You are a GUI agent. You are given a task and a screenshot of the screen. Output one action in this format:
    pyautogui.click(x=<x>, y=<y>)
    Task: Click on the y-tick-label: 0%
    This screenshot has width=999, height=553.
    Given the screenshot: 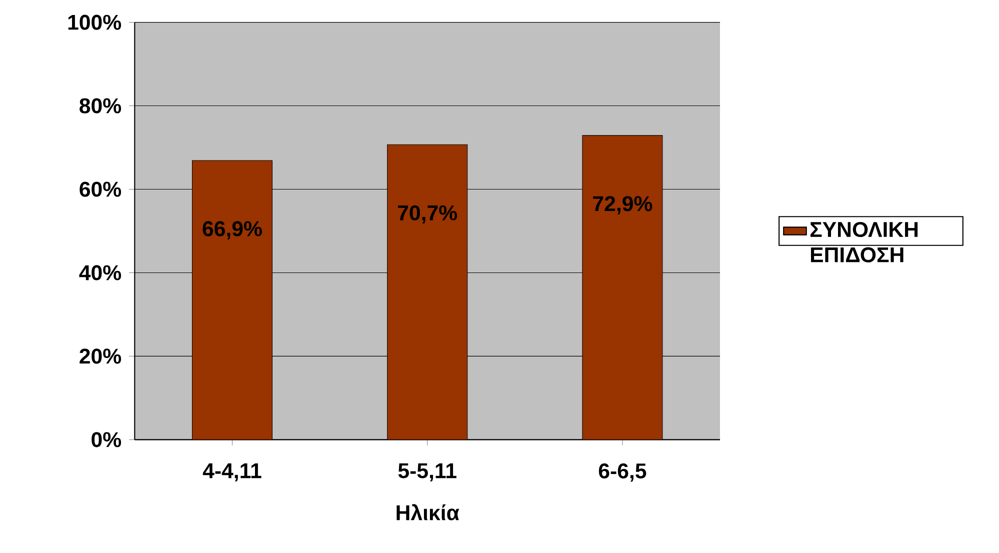 What is the action you would take?
    pyautogui.click(x=107, y=440)
    